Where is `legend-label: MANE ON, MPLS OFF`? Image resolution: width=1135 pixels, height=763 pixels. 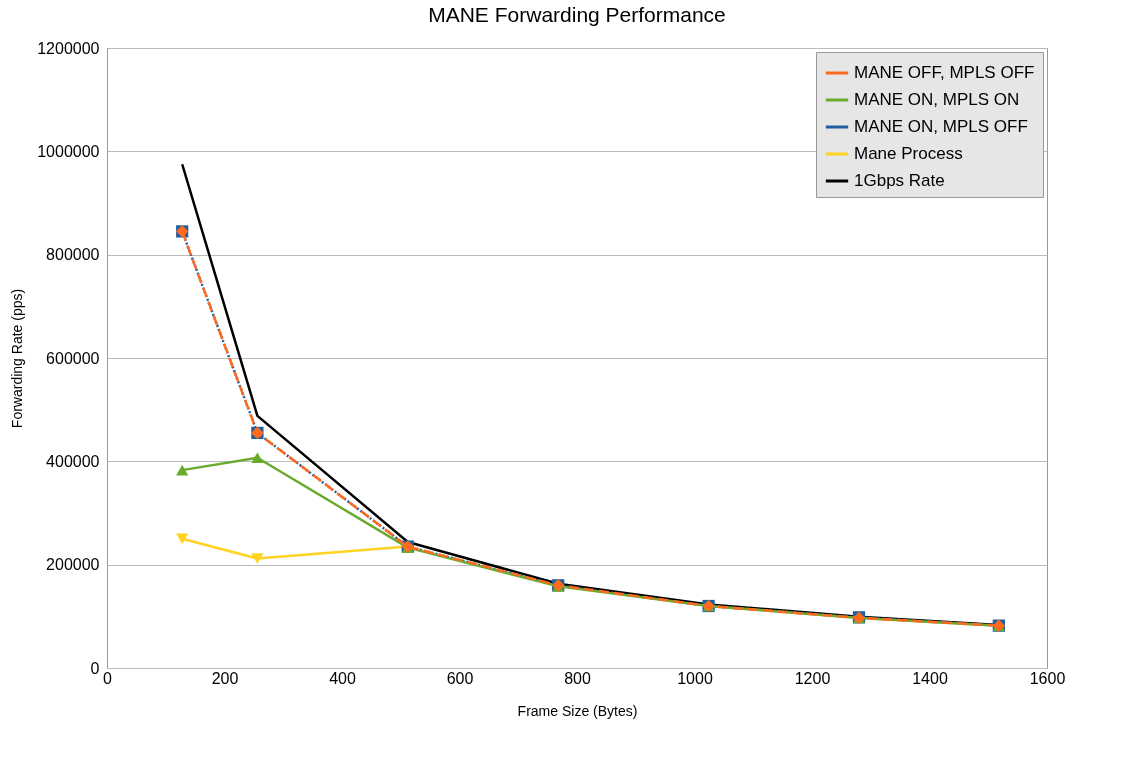 legend-label: MANE ON, MPLS OFF is located at coordinates (941, 126).